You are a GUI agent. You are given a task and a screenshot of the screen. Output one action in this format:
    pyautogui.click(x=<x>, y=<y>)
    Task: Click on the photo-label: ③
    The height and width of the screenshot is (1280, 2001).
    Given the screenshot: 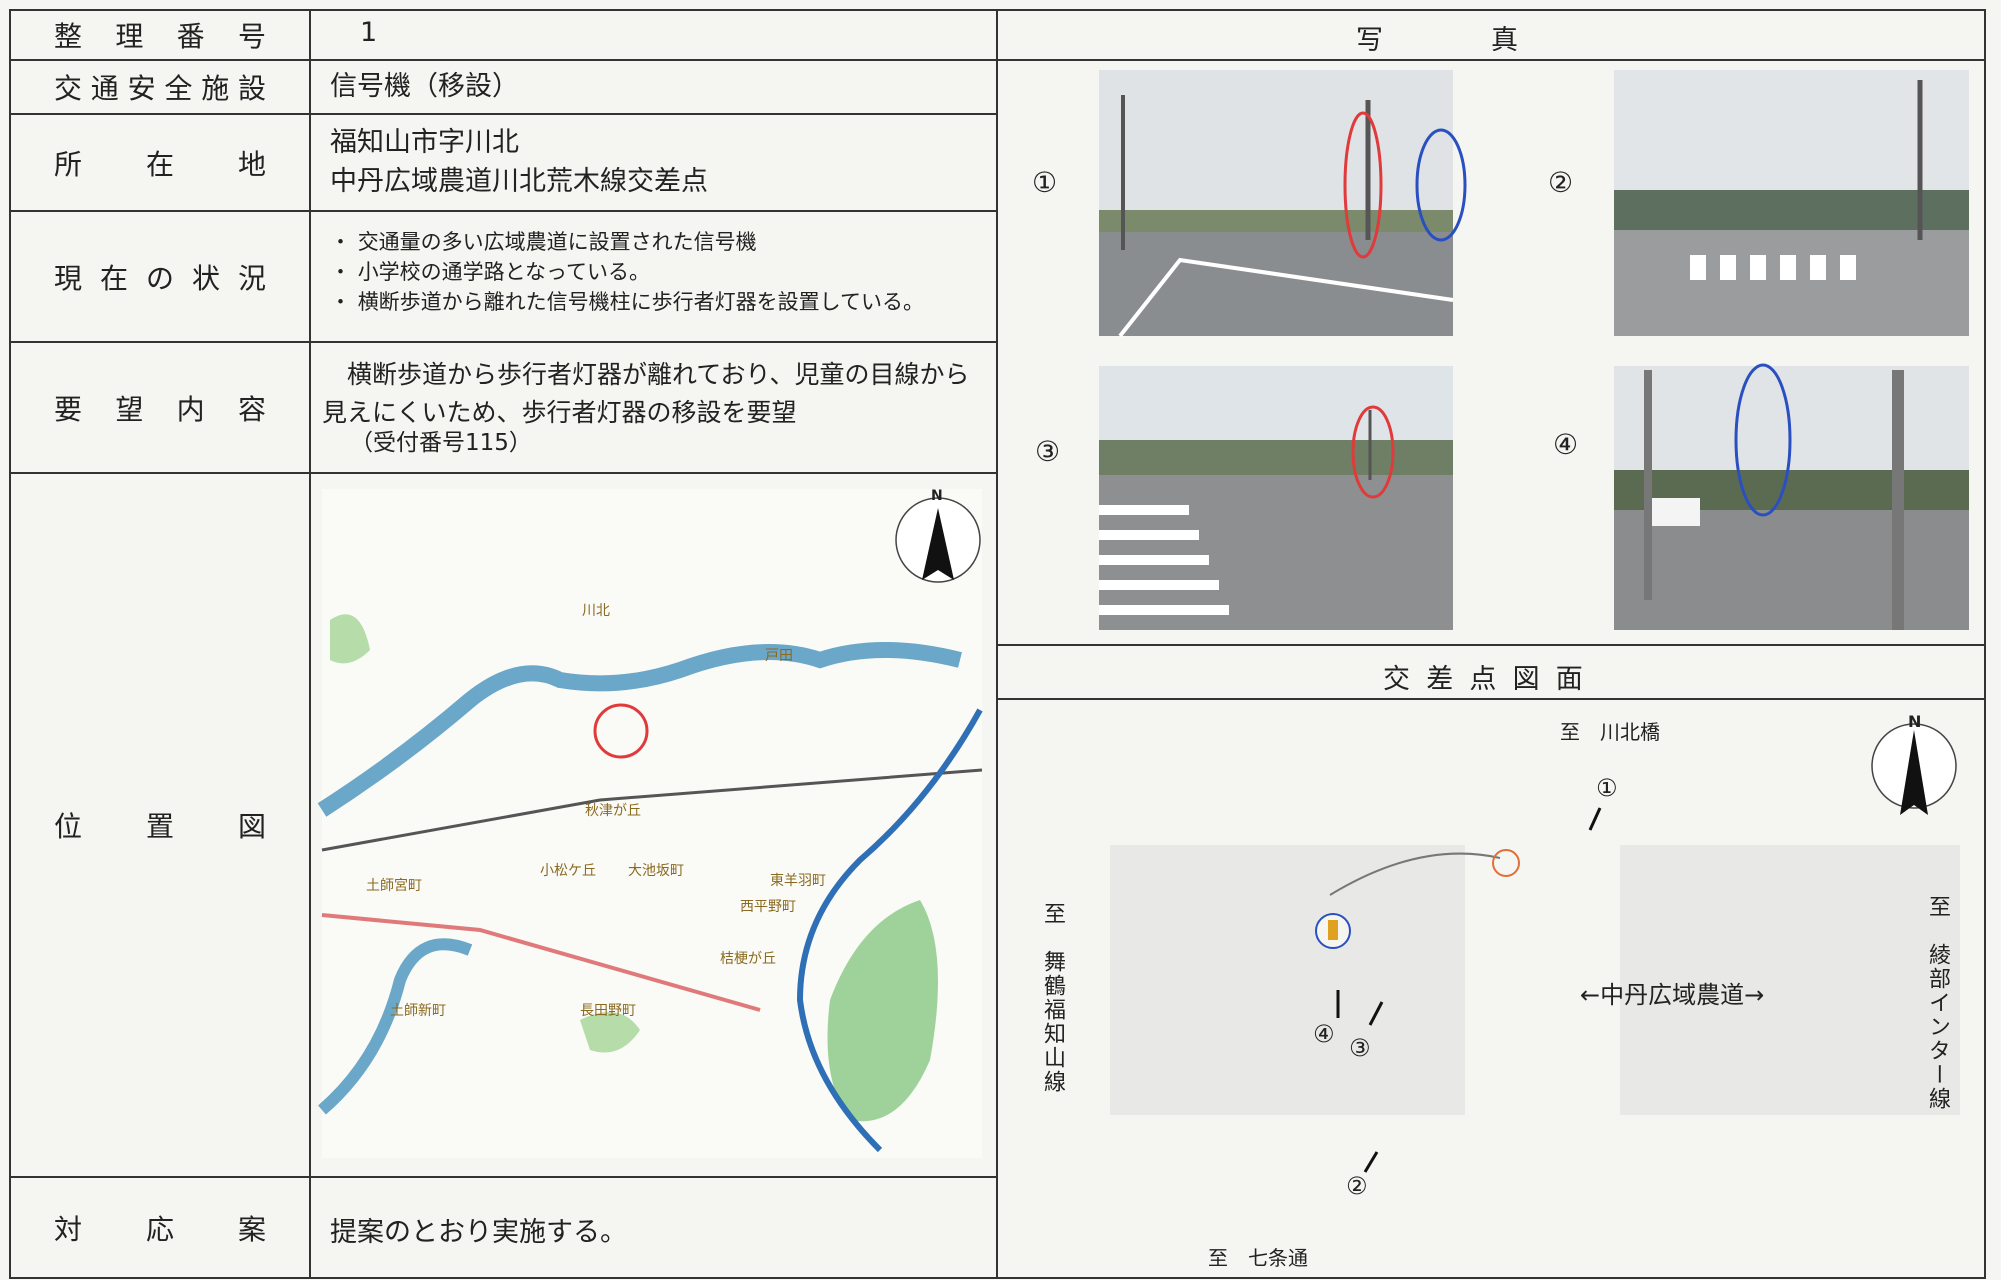 What is the action you would take?
    pyautogui.click(x=1048, y=451)
    